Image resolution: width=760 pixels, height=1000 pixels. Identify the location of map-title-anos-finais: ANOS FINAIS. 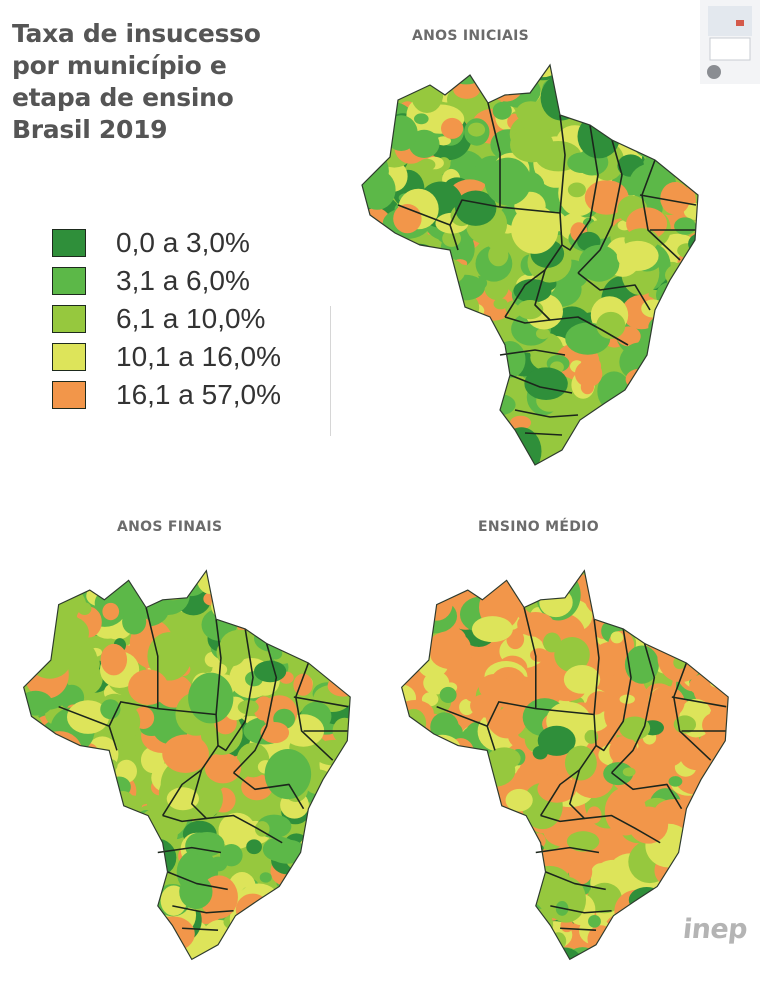
(170, 527).